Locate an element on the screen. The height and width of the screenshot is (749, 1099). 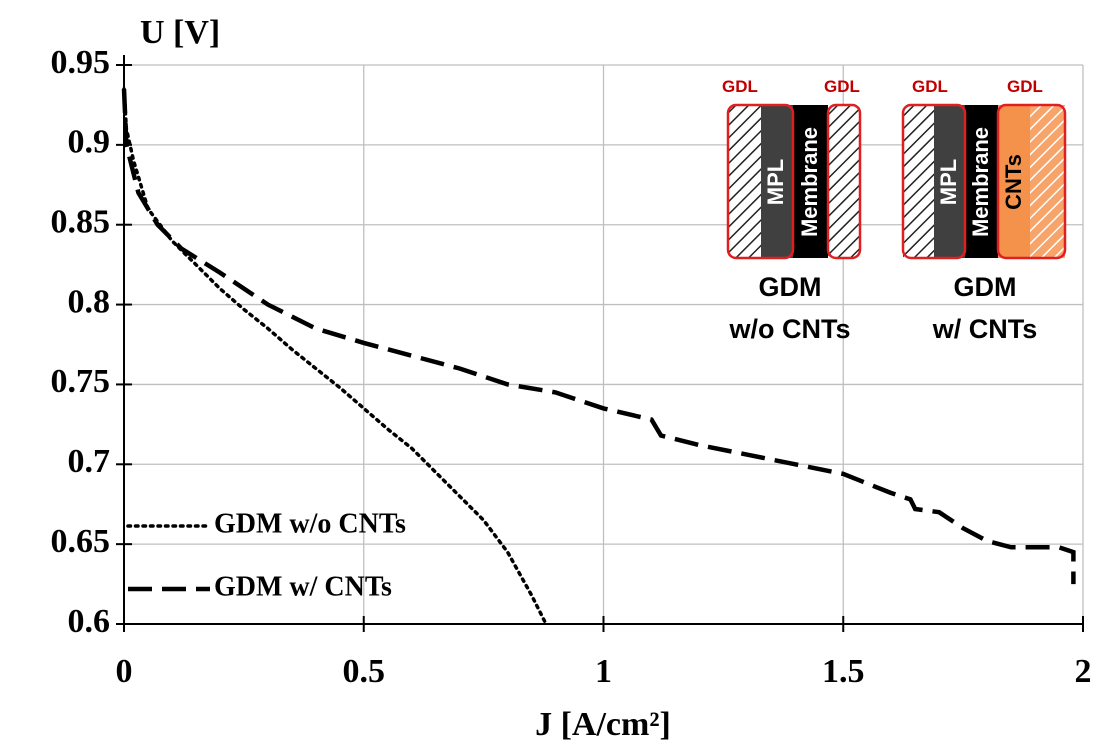
inset-label: CNTs is located at coordinates (1013, 182).